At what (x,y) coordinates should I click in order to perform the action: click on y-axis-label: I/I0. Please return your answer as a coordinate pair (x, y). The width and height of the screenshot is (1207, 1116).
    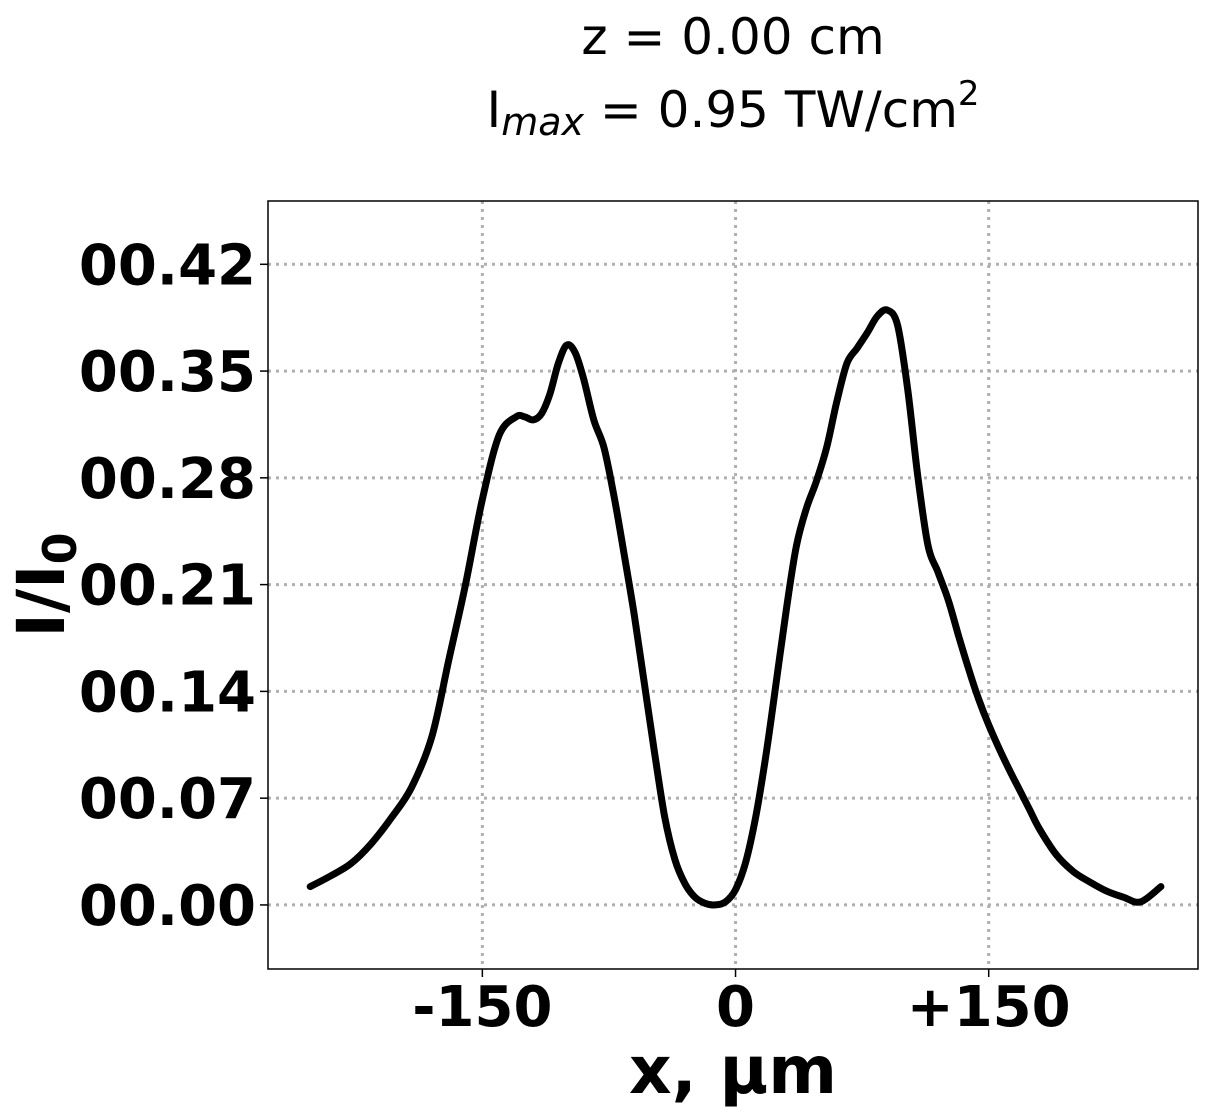
    Looking at the image, I should click on (45, 584).